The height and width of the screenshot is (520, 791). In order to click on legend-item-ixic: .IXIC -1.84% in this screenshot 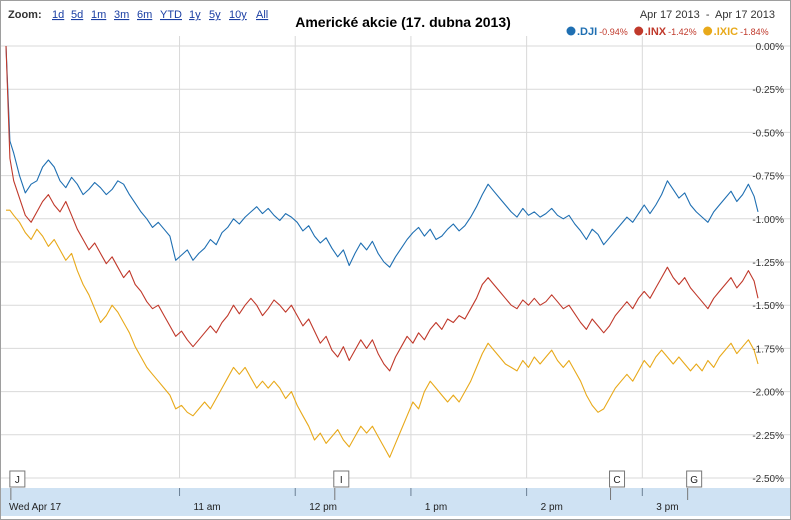, I will do `click(736, 32)`.